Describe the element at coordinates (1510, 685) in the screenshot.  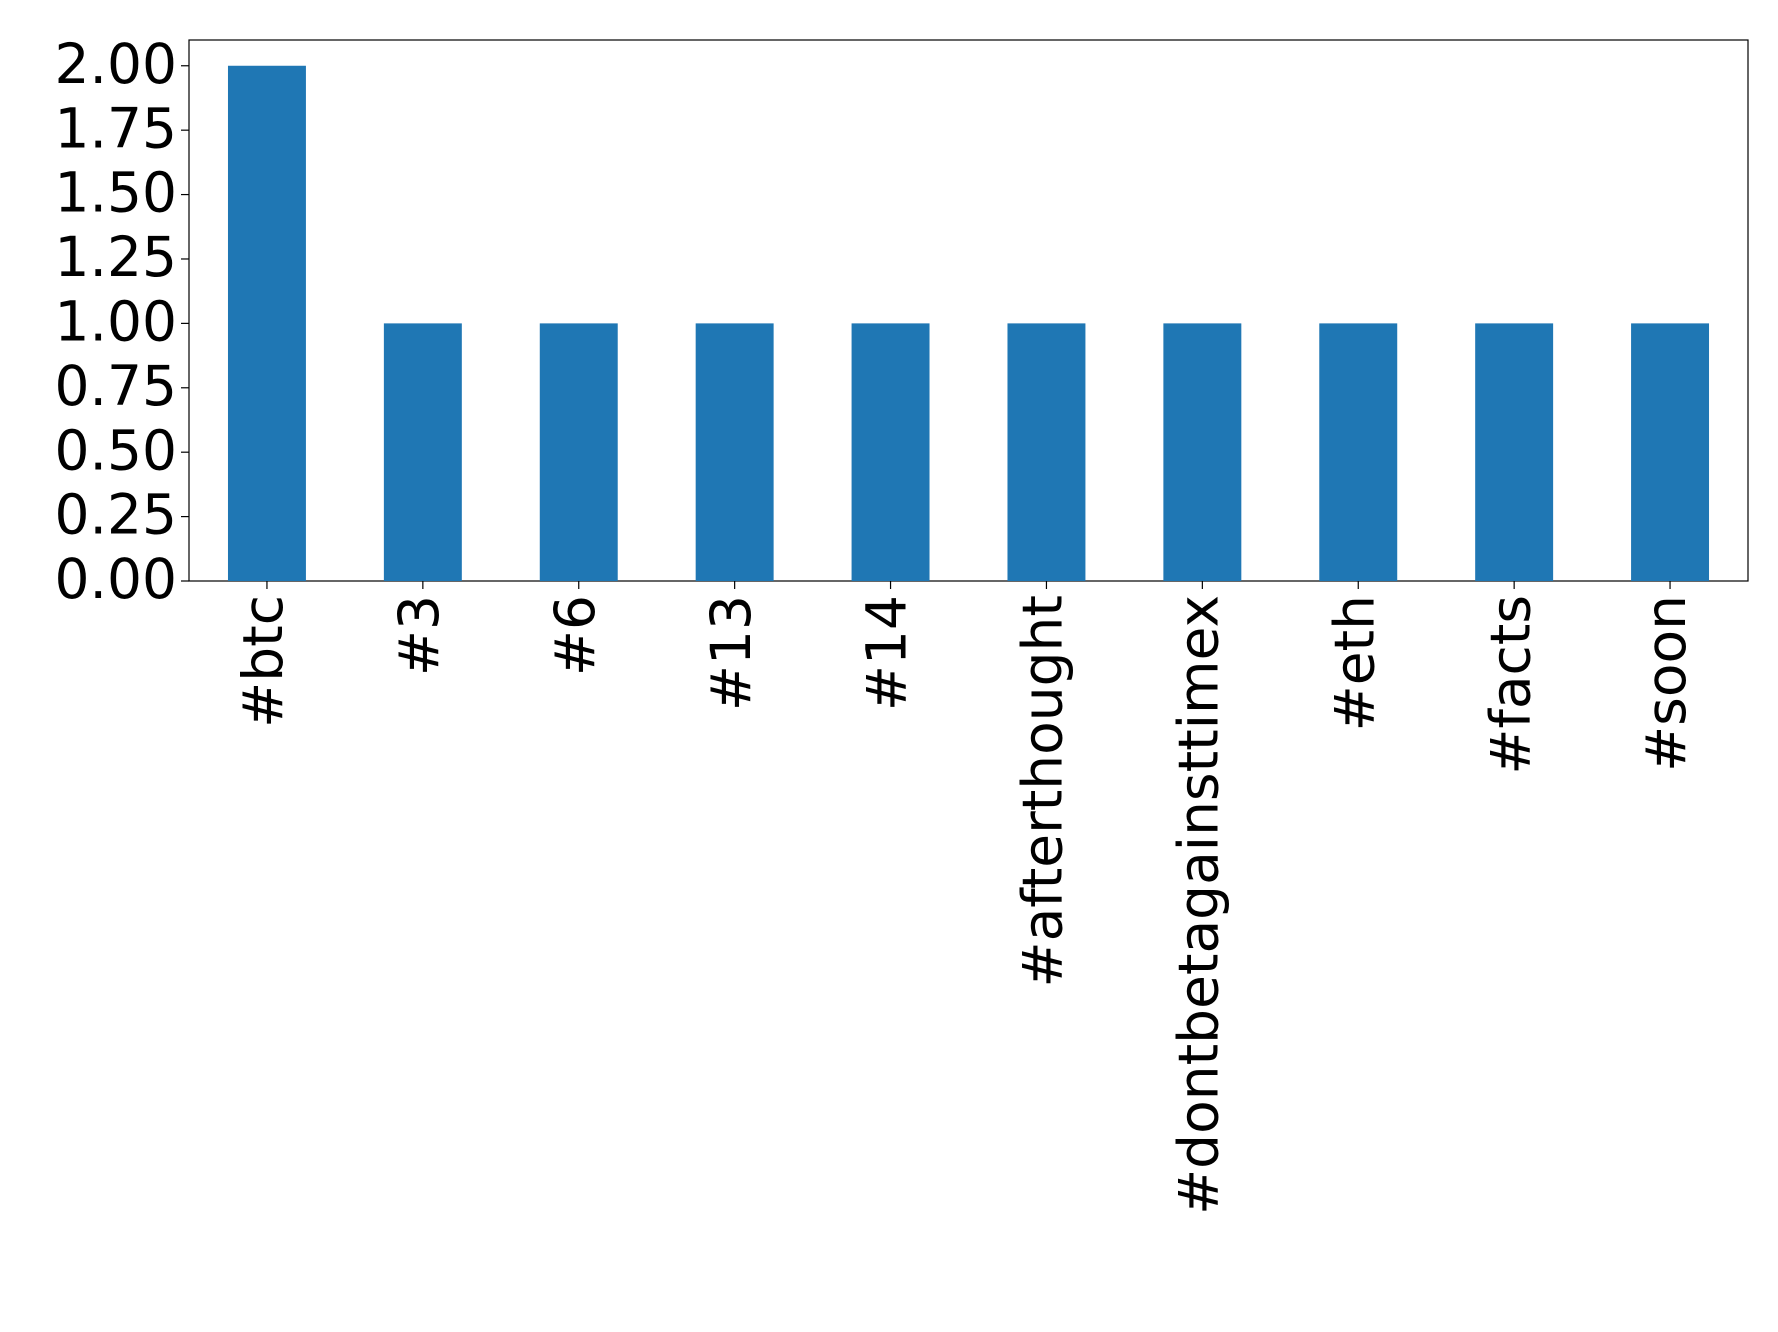
I see `x-tick-label: #facts` at that location.